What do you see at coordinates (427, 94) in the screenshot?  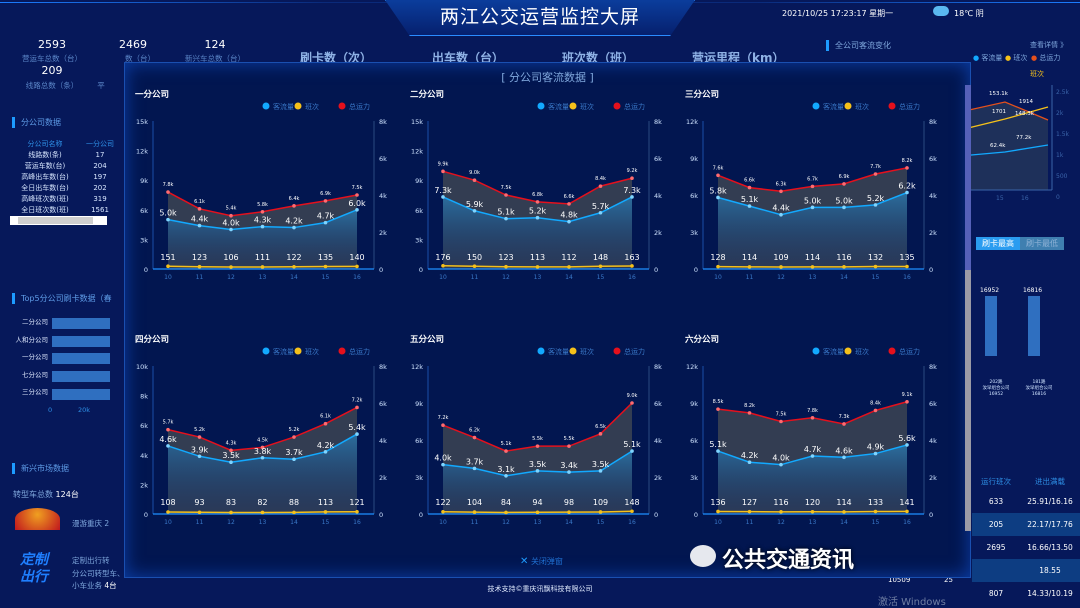 I see `chart-title: 二分公司` at bounding box center [427, 94].